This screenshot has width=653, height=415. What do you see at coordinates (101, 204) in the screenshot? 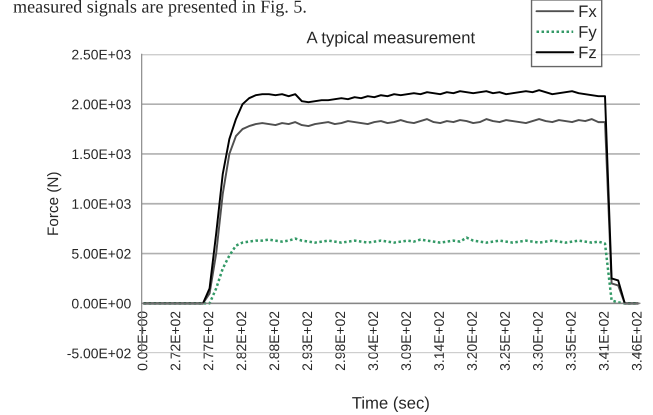
I see `y-tick-label: 1.00E+03` at bounding box center [101, 204].